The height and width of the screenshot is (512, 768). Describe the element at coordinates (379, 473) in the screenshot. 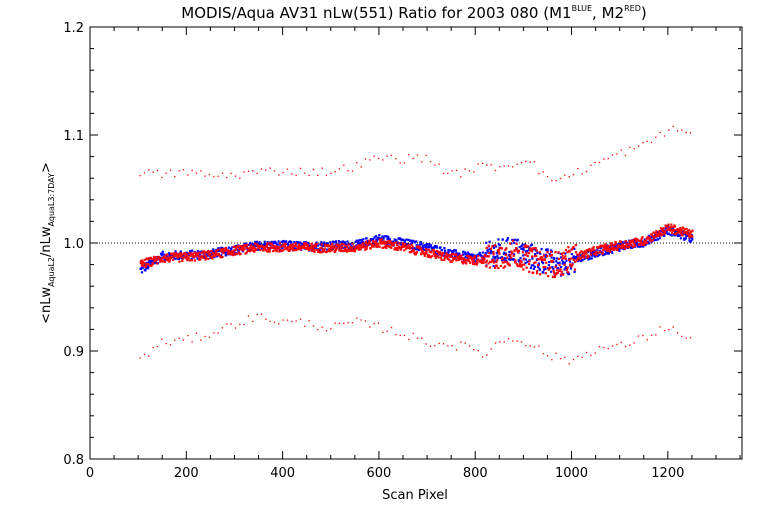

I see `x-tick-label: 600` at that location.